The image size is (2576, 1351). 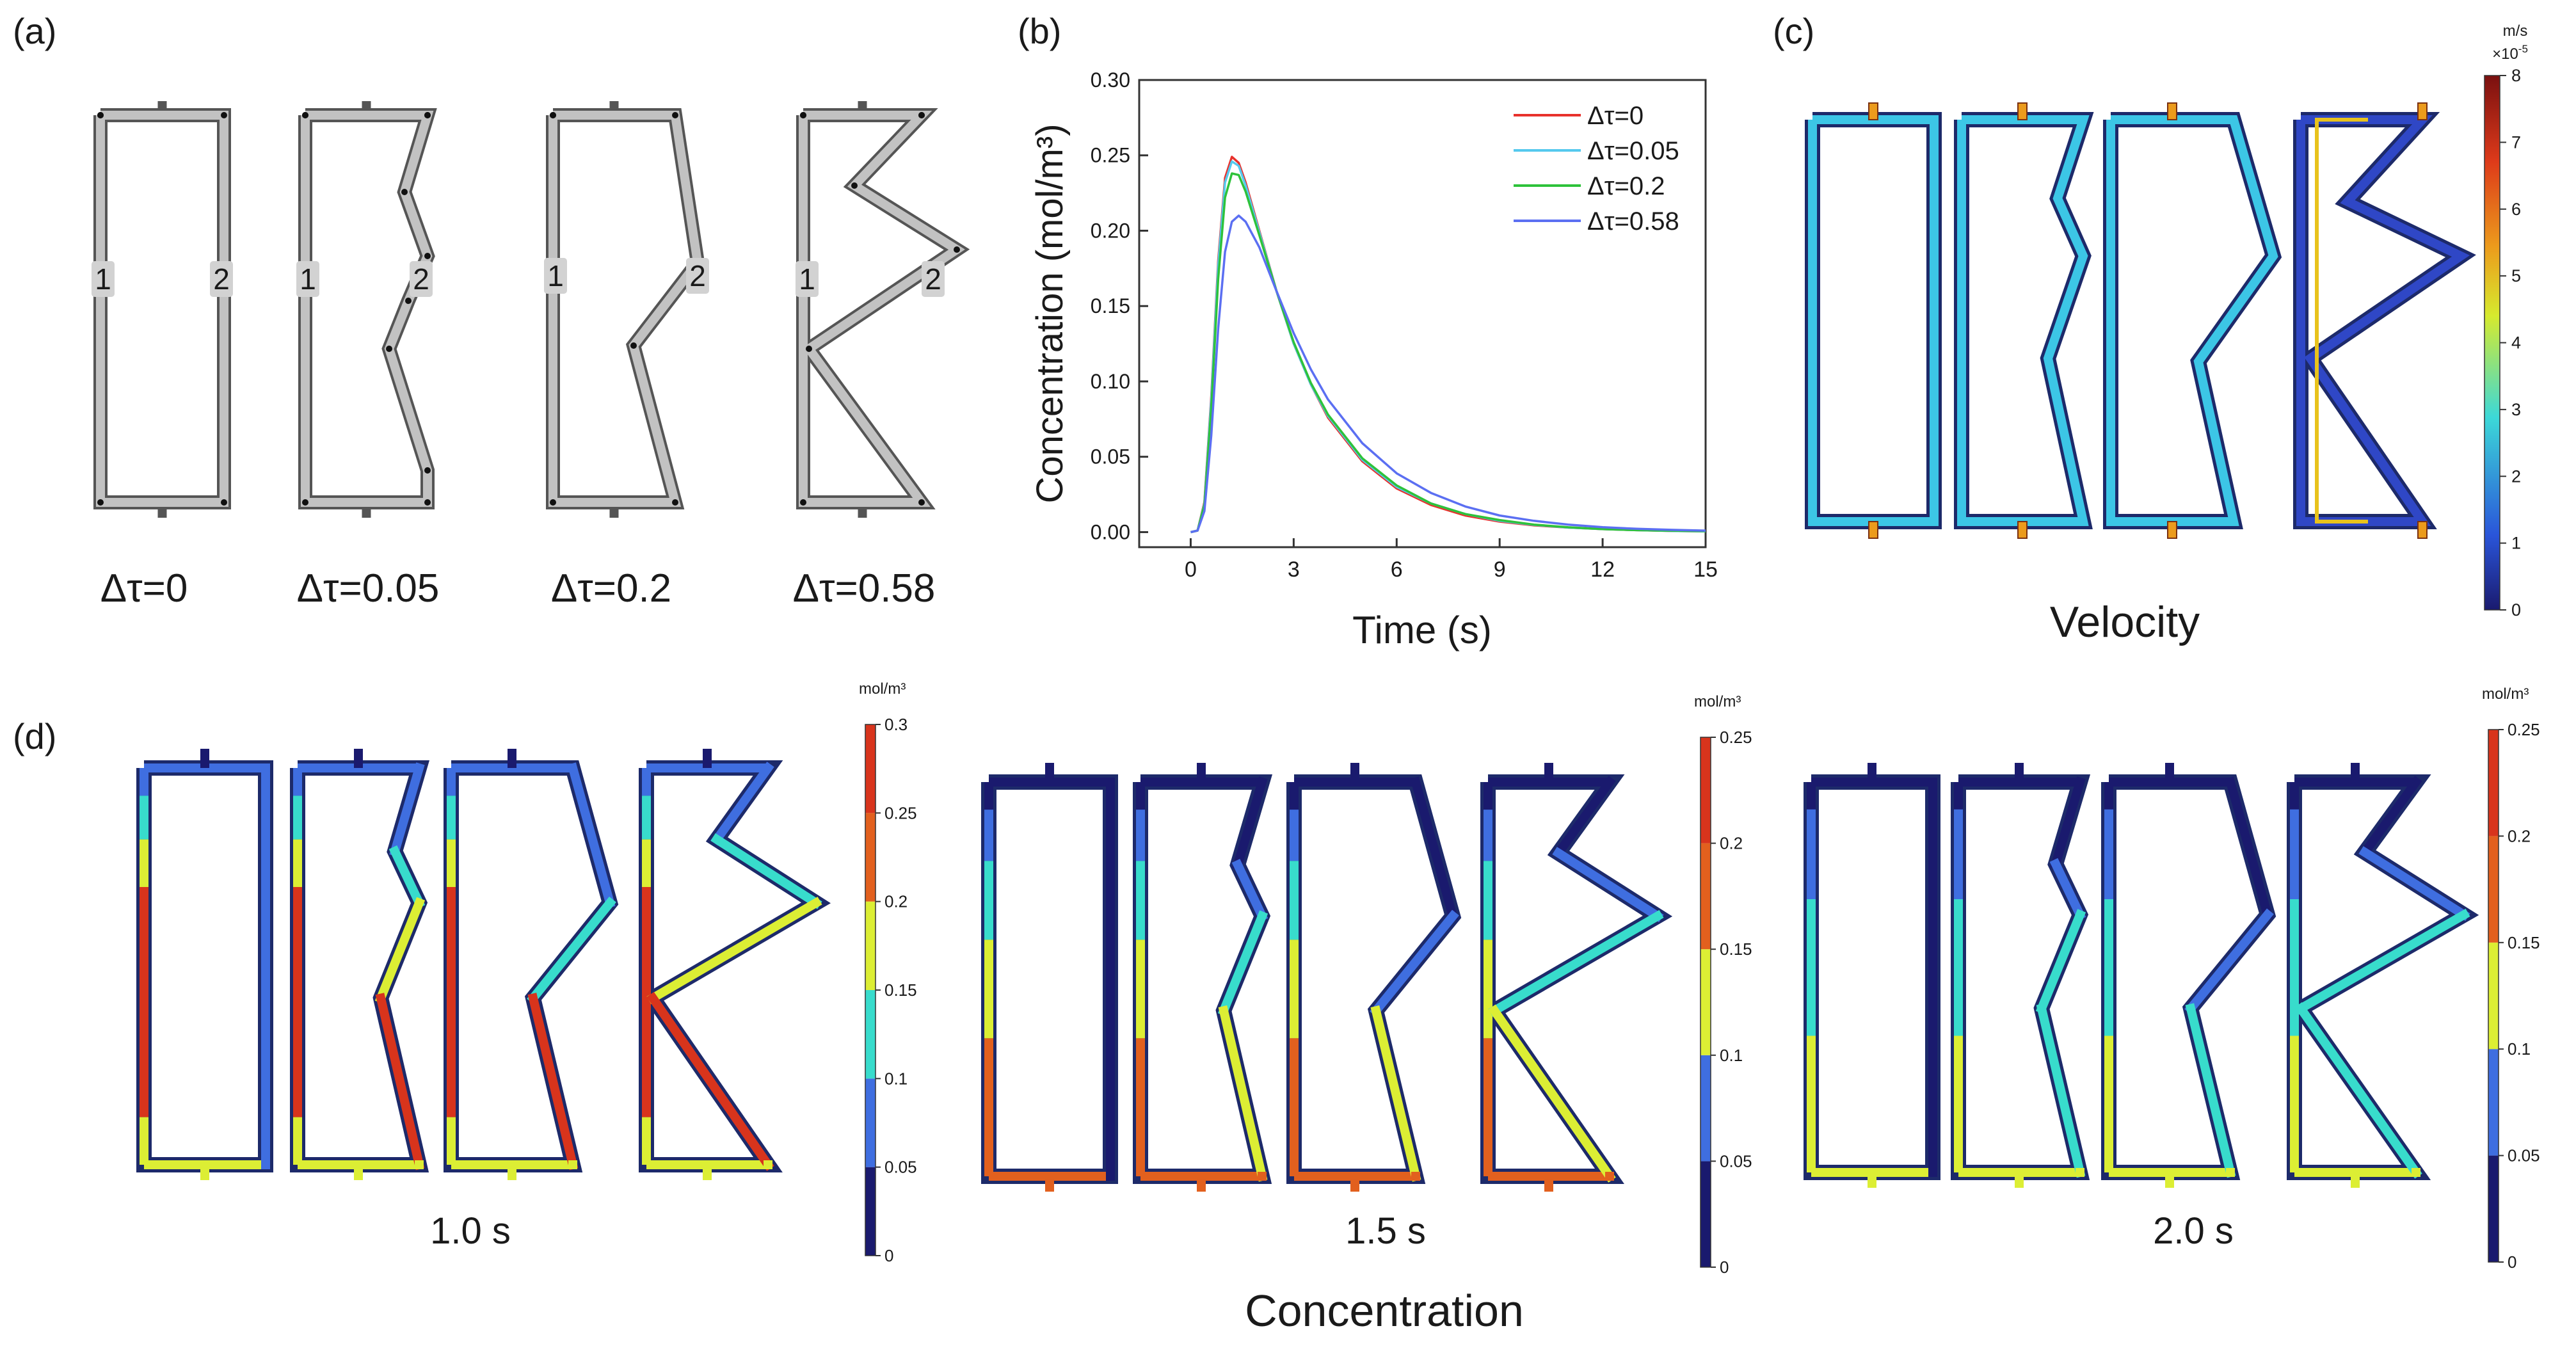 What do you see at coordinates (2516, 610) in the screenshot?
I see `velocity-tick-label: 0` at bounding box center [2516, 610].